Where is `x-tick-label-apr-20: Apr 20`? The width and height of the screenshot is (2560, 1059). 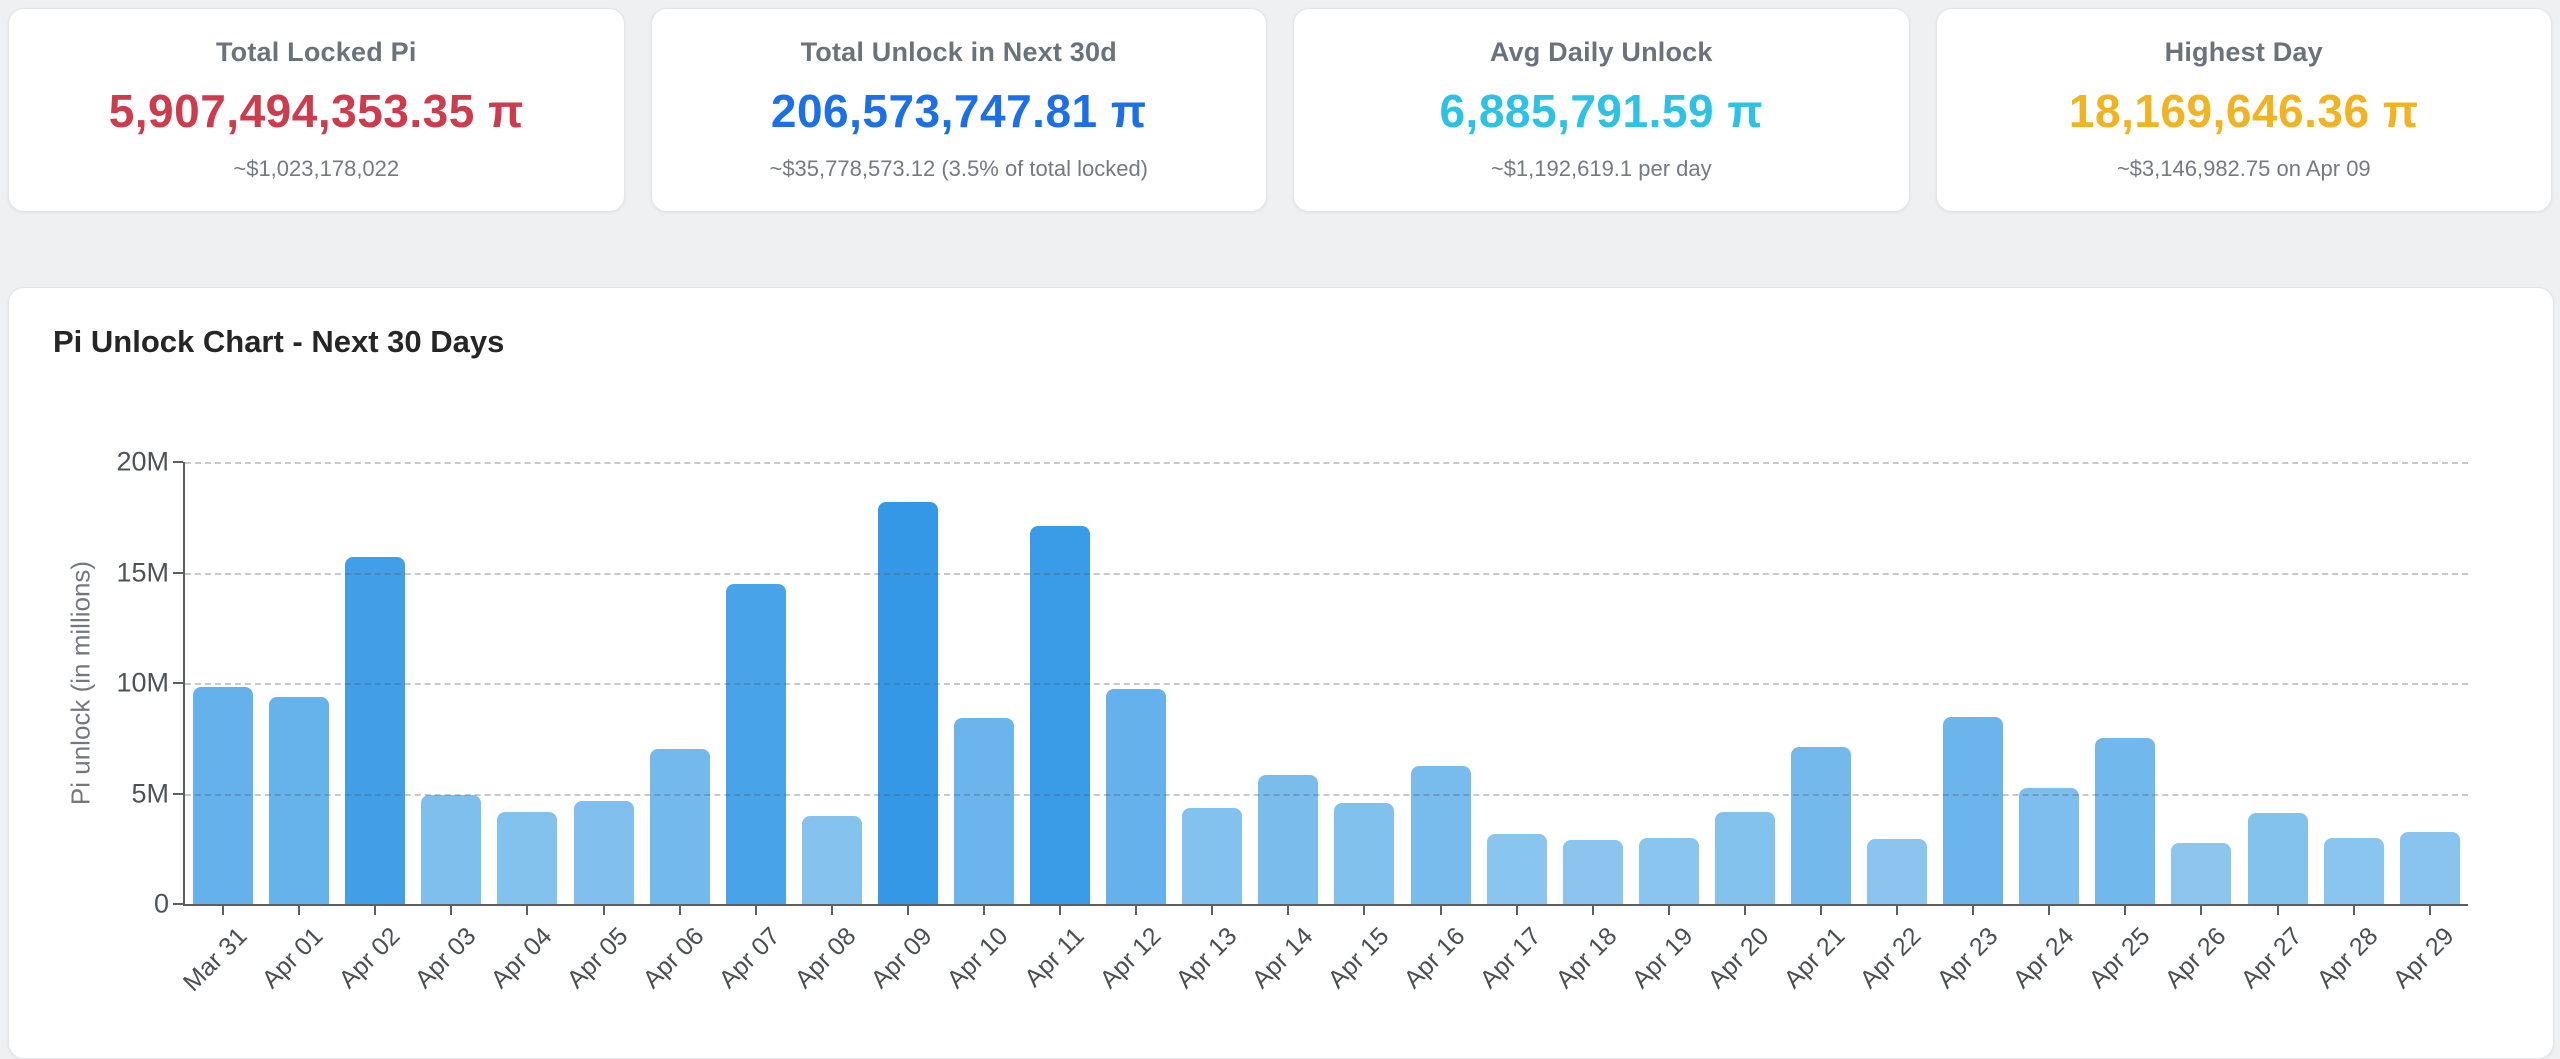
x-tick-label-apr-20: Apr 20 is located at coordinates (1738, 958).